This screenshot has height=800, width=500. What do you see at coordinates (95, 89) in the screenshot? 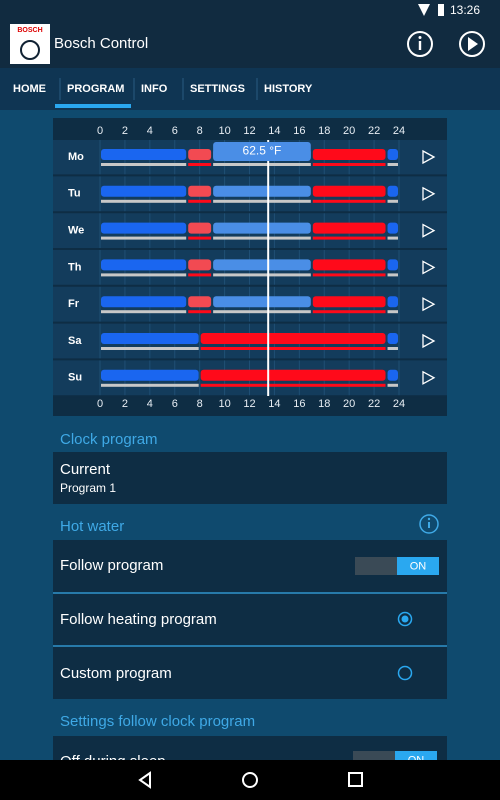
I see `tab: PROGRAM` at bounding box center [95, 89].